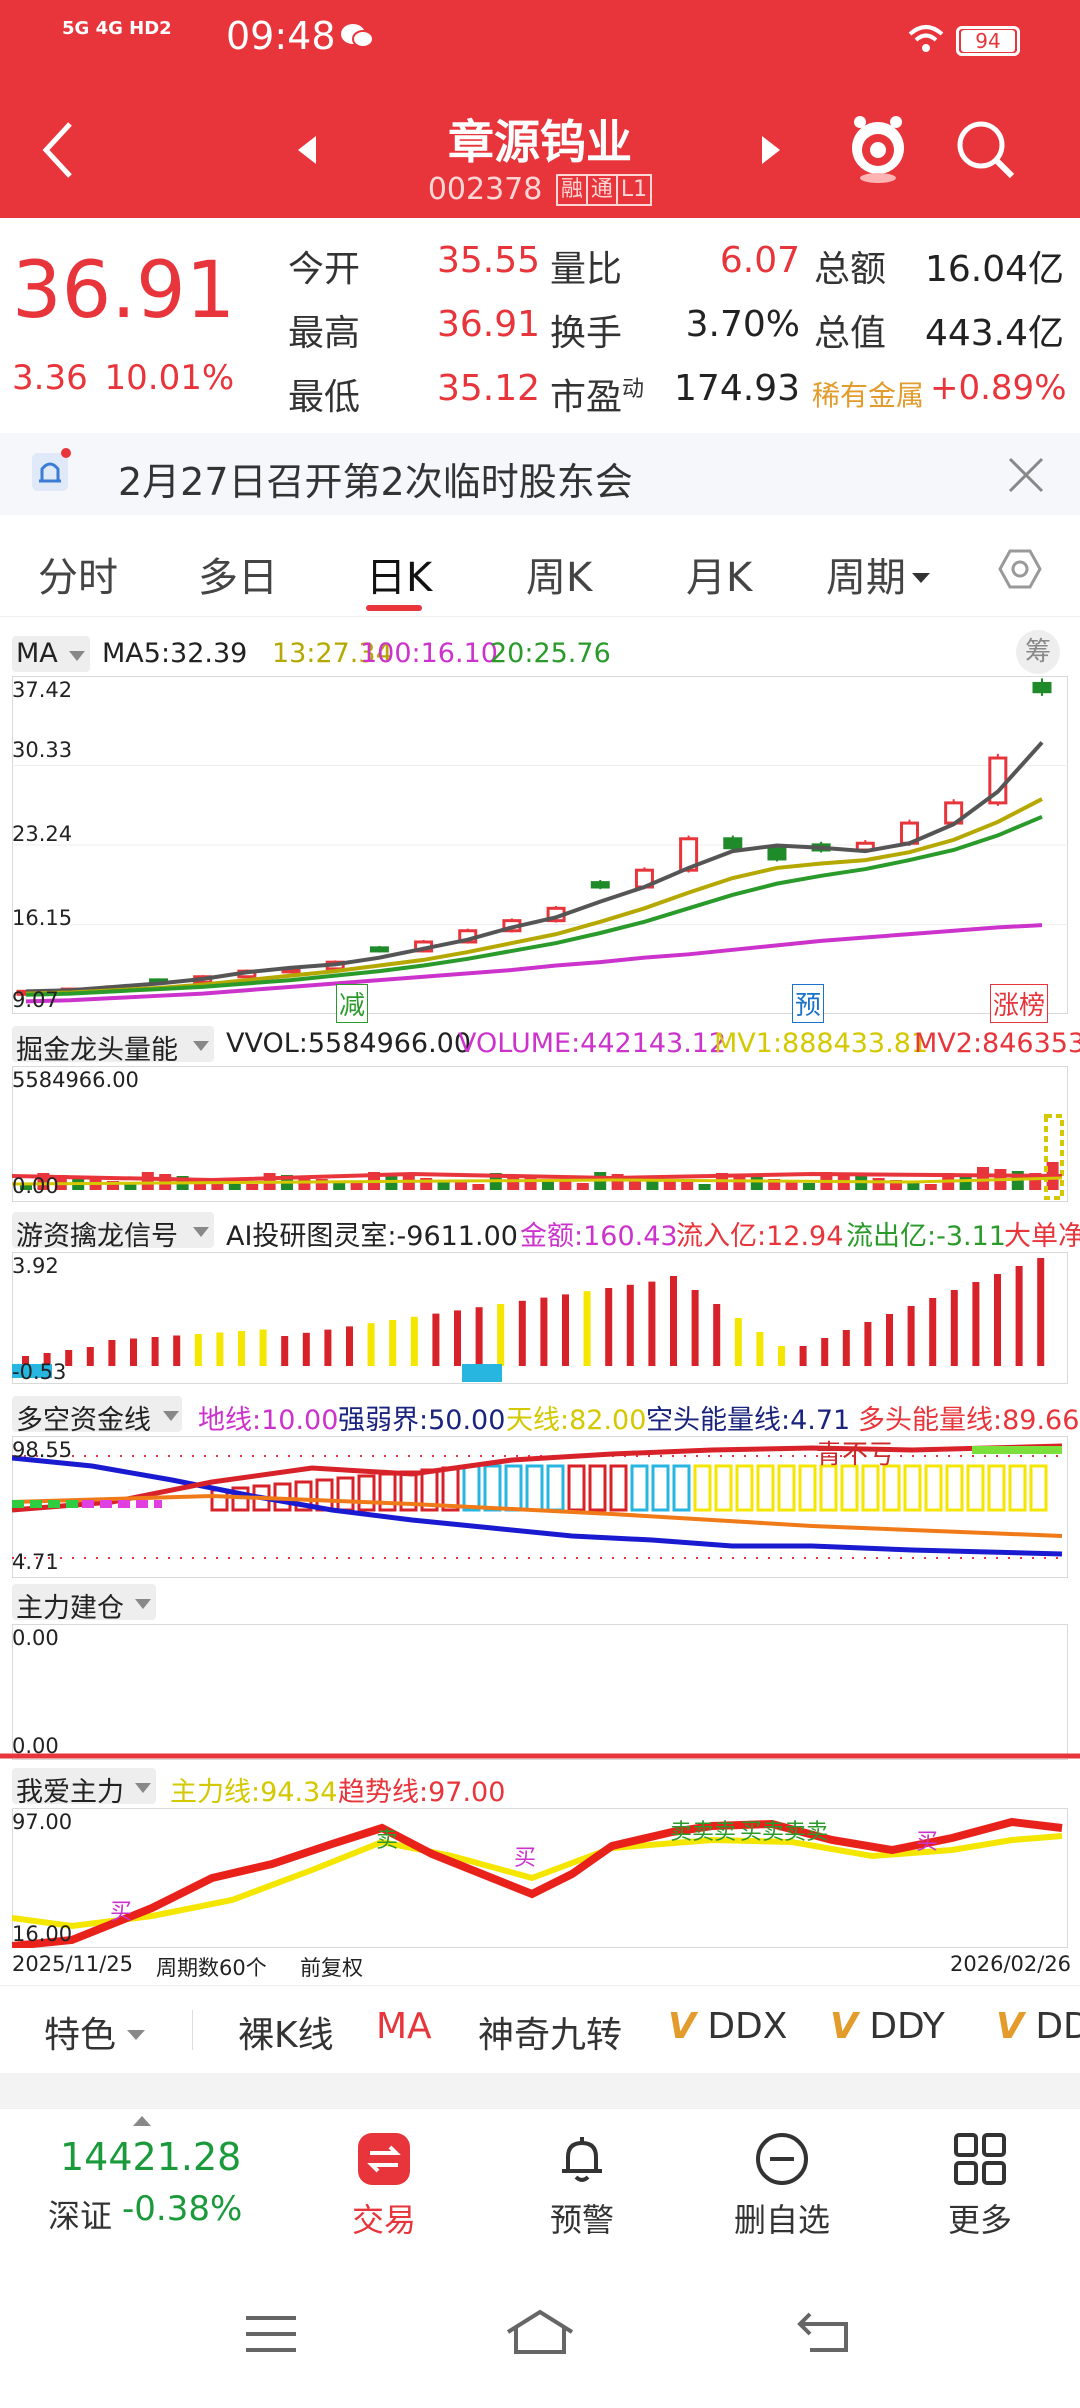  Describe the element at coordinates (582, 2161) in the screenshot. I see `alert-bell-icon` at that location.